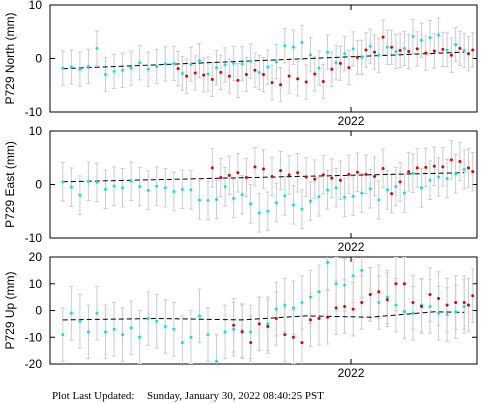 The width and height of the screenshot is (481, 404). Describe the element at coordinates (34, 112) in the screenshot. I see `north-ytick-label: -10` at that location.